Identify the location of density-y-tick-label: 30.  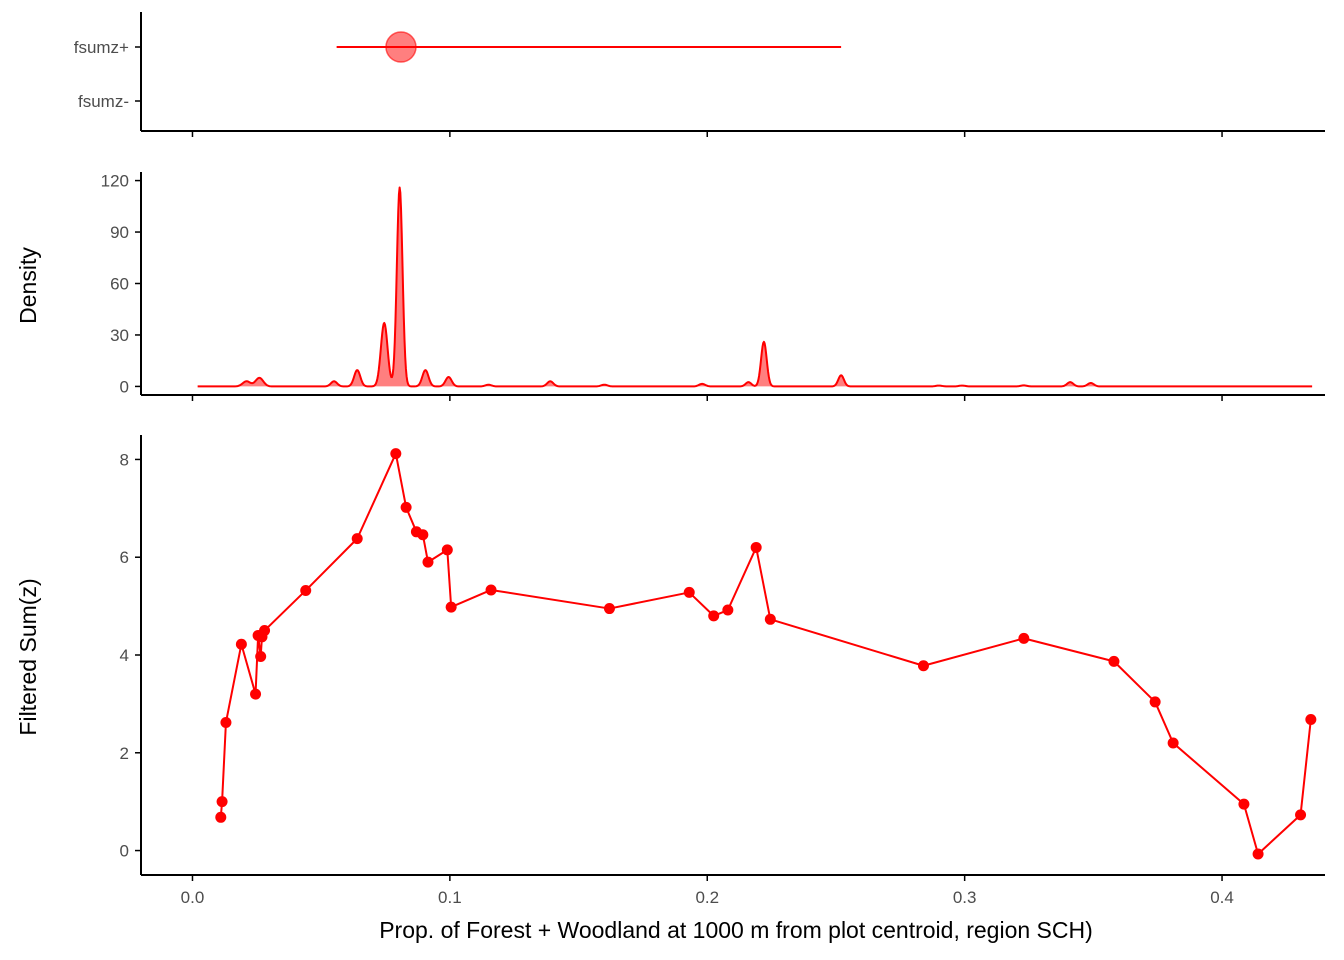
(119, 335).